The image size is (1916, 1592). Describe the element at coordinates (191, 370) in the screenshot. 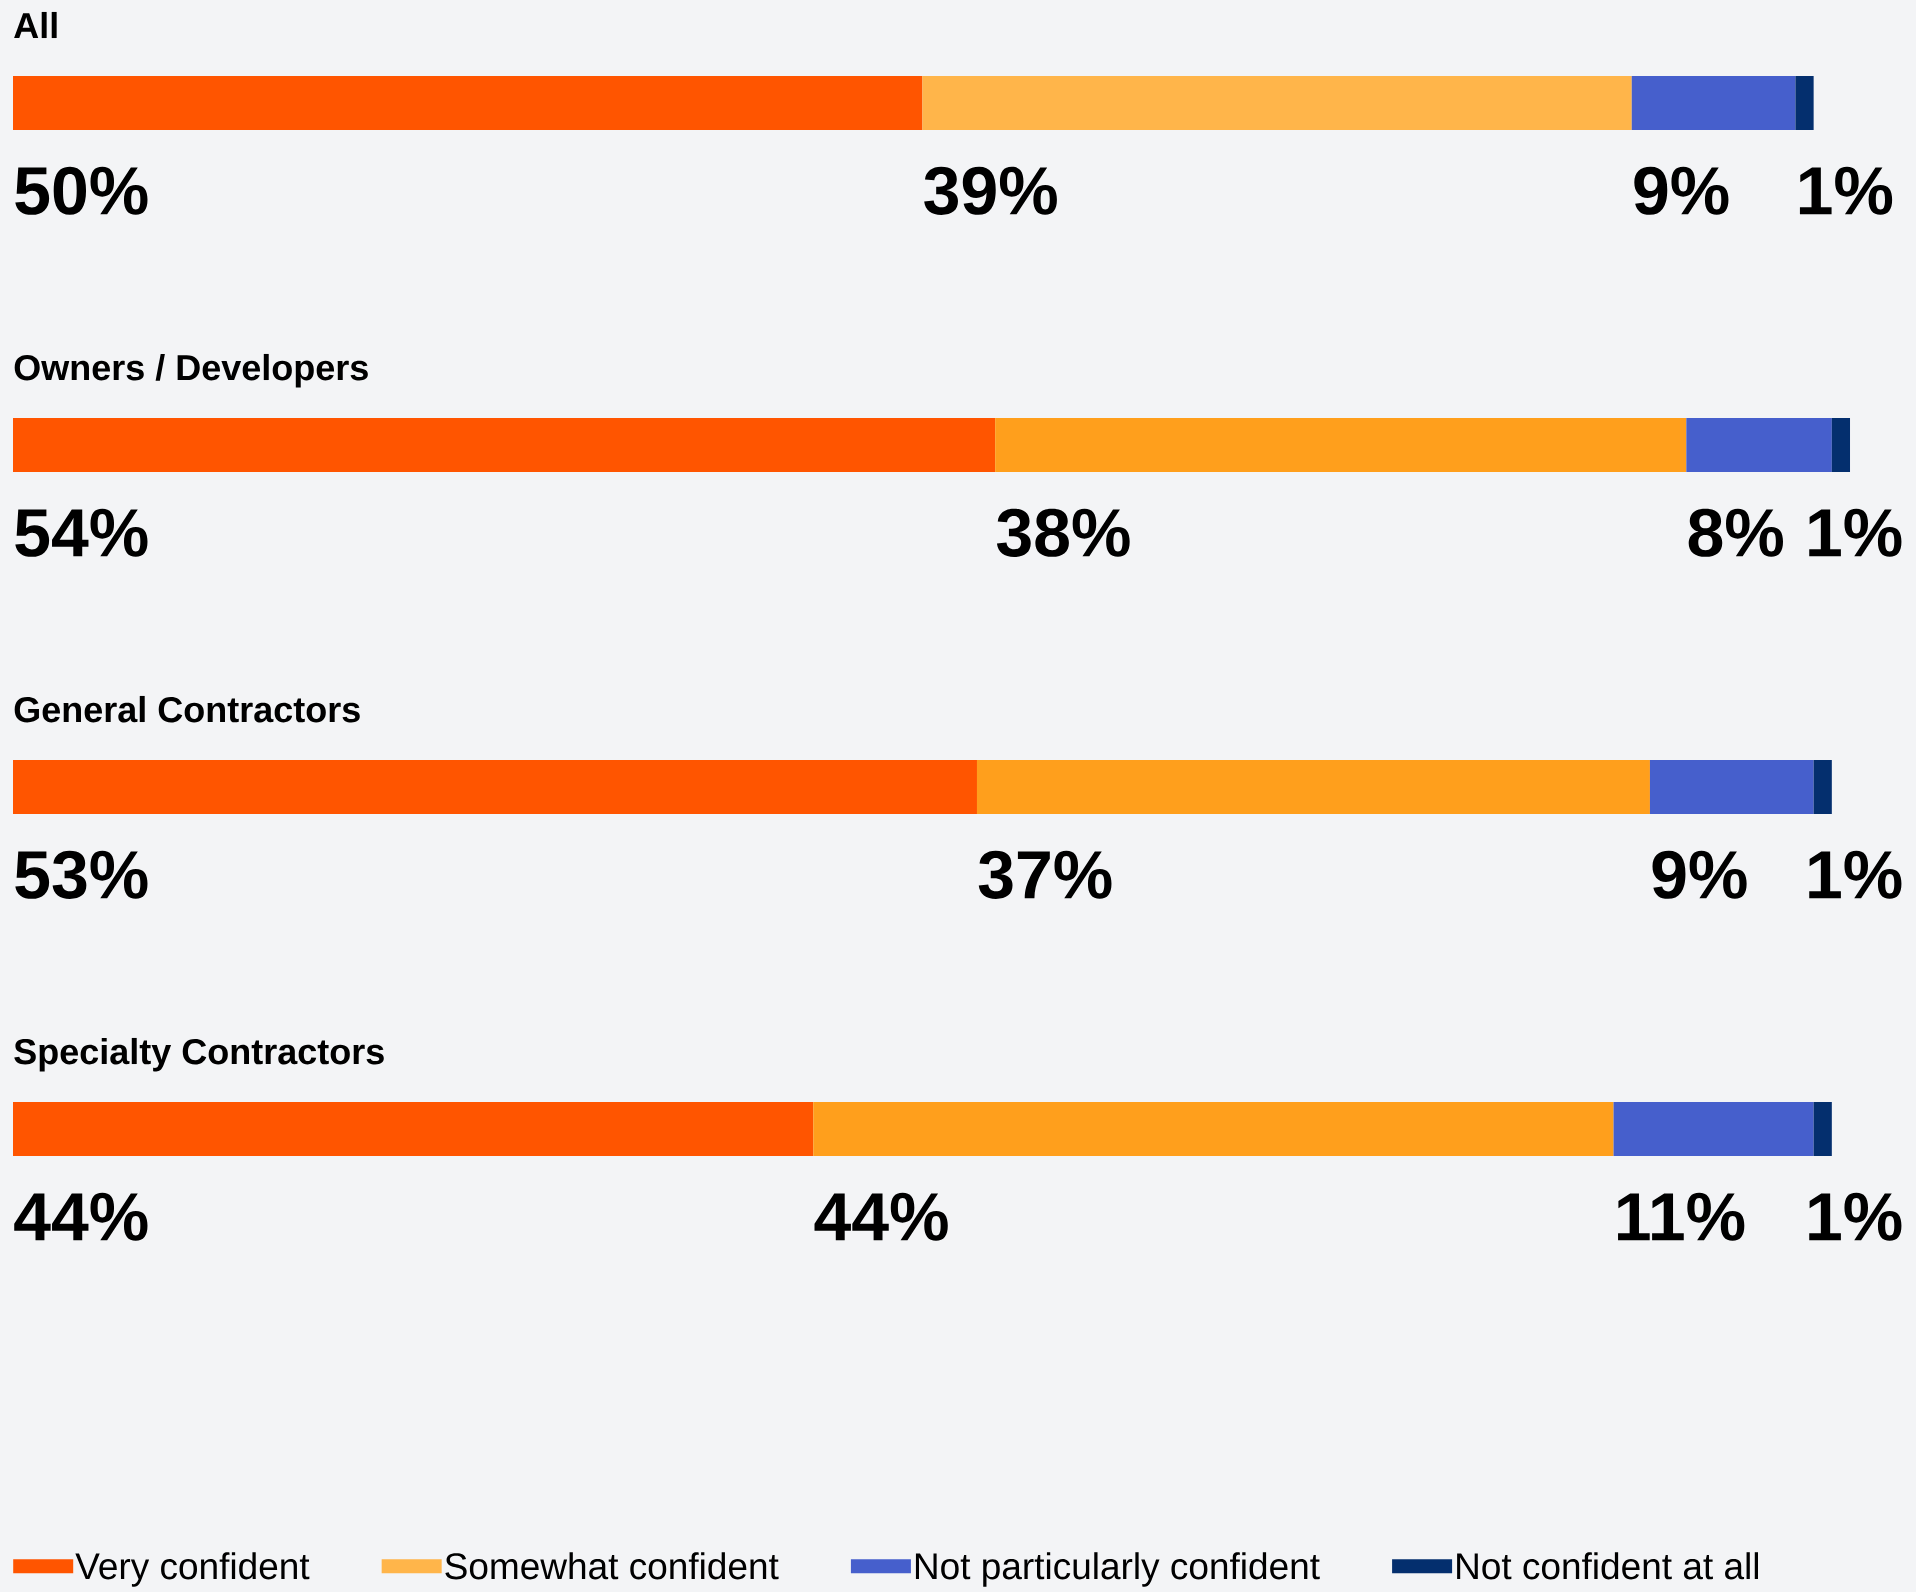

I see `y-tick-label: Owners / Developers` at that location.